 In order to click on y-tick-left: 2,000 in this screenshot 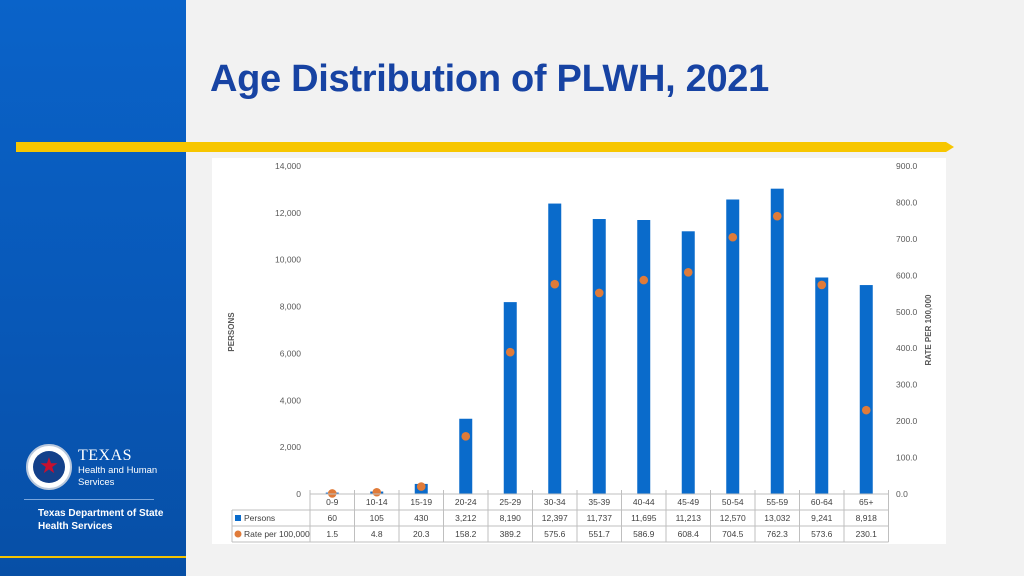, I will do `click(291, 447)`.